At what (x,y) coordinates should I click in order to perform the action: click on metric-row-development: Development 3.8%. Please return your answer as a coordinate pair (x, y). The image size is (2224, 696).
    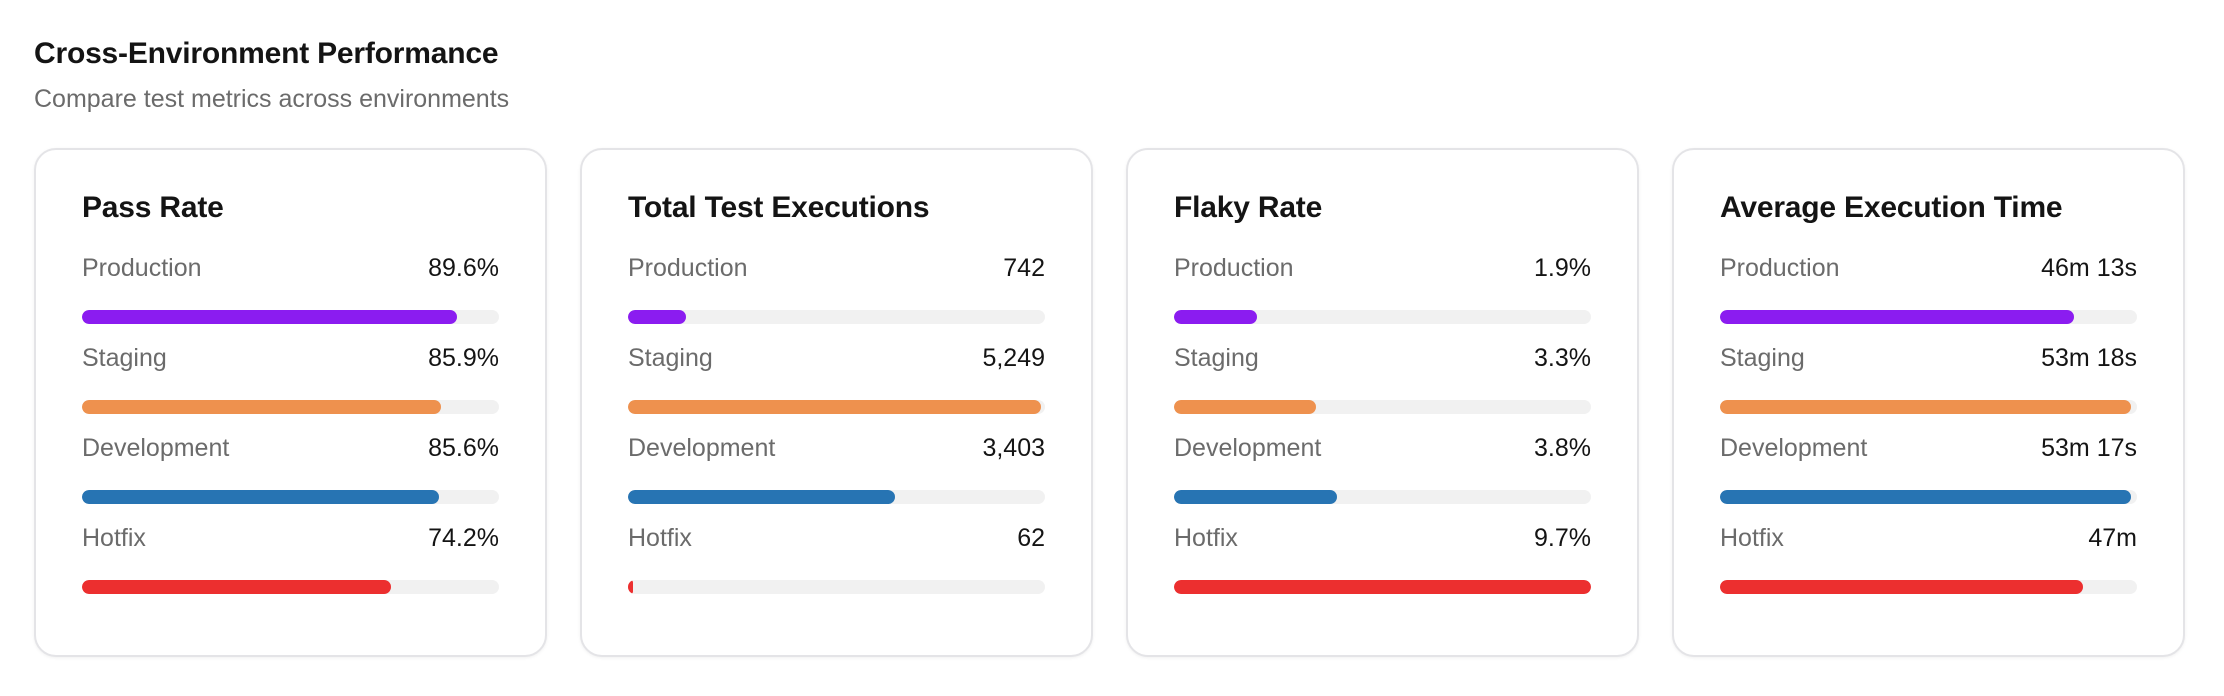
    Looking at the image, I should click on (1382, 469).